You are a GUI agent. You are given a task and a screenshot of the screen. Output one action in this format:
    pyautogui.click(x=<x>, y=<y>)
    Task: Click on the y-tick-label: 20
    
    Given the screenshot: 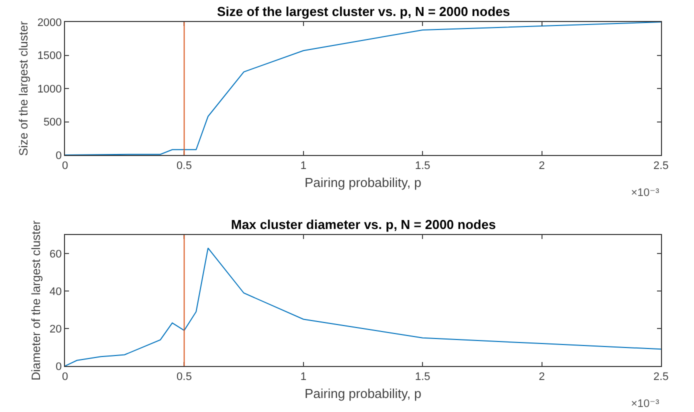 What is the action you would take?
    pyautogui.click(x=56, y=329)
    